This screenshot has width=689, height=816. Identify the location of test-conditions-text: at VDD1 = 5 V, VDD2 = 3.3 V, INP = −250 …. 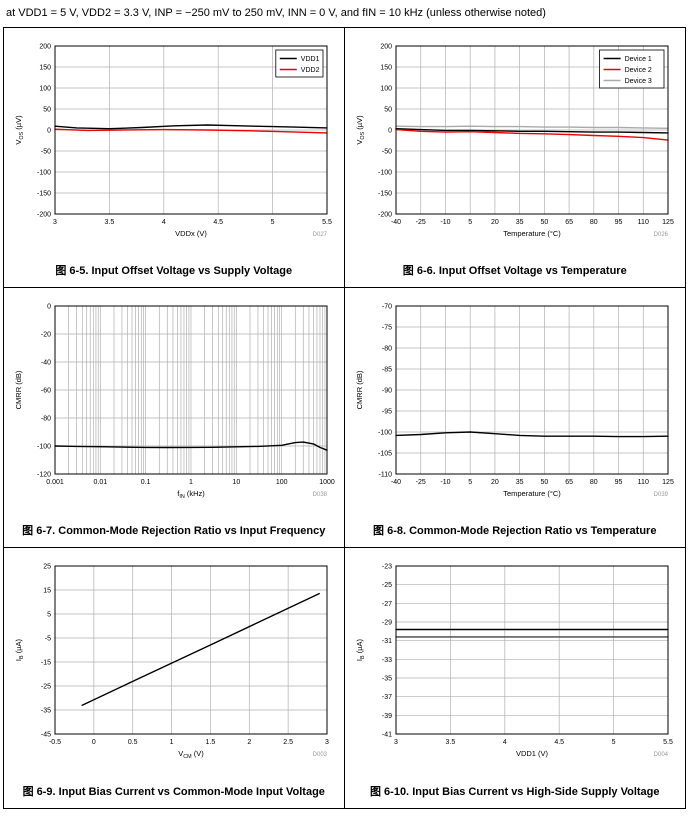
(276, 13).